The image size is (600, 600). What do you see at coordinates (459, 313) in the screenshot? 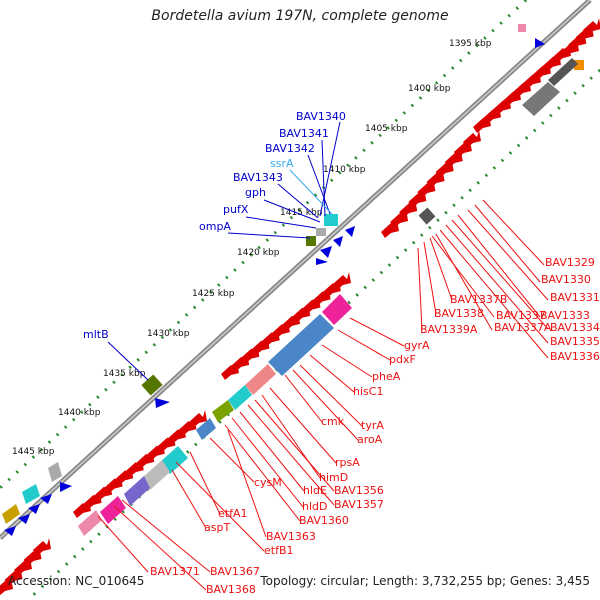
I see `gene-label-BAV1338: BAV1338` at bounding box center [459, 313].